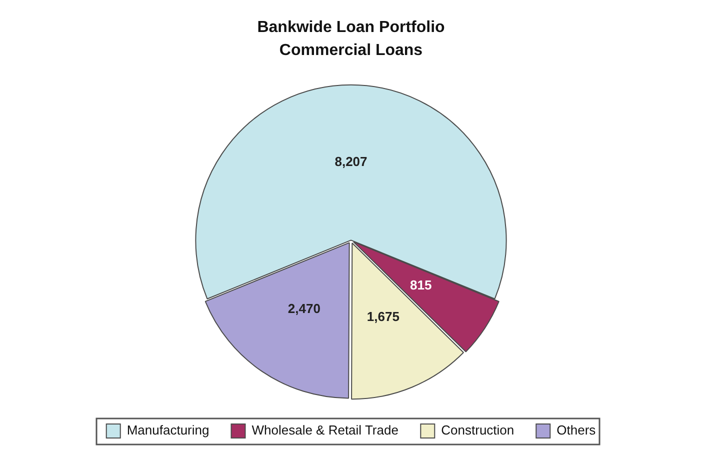 This screenshot has width=702, height=462. I want to click on data-label: 2,470, so click(304, 308).